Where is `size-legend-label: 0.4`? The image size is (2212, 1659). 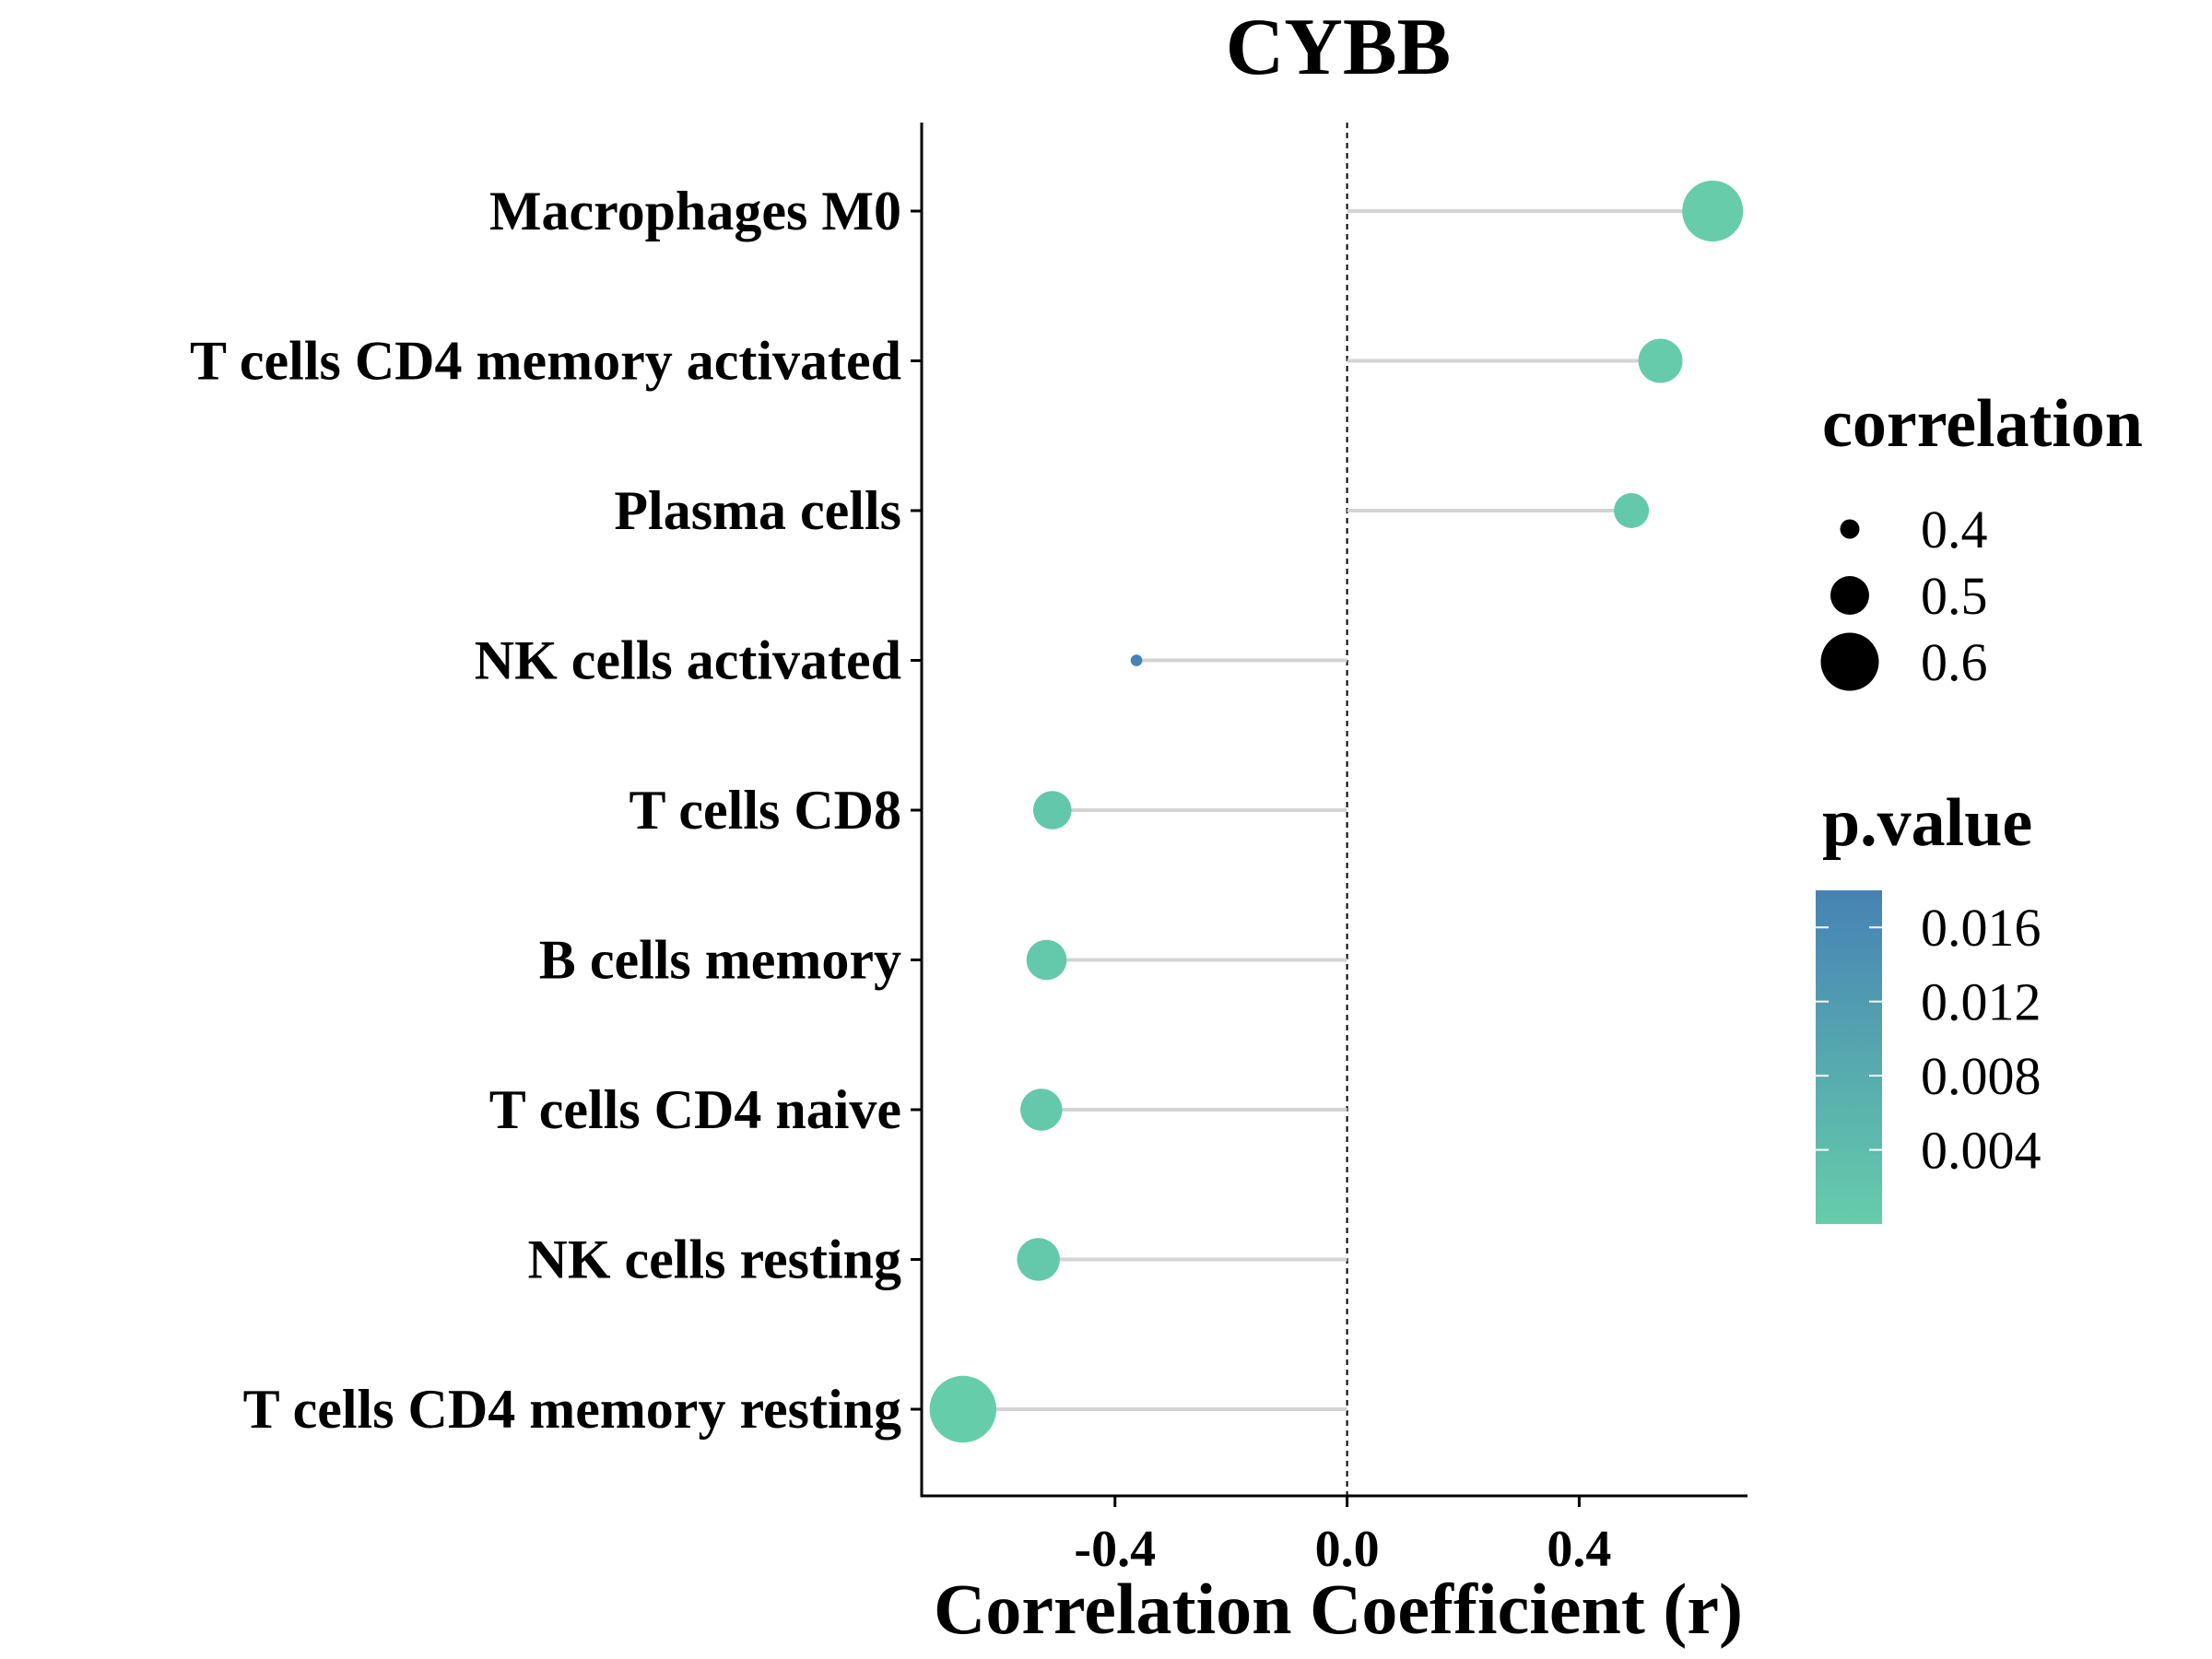 size-legend-label: 0.4 is located at coordinates (1954, 529).